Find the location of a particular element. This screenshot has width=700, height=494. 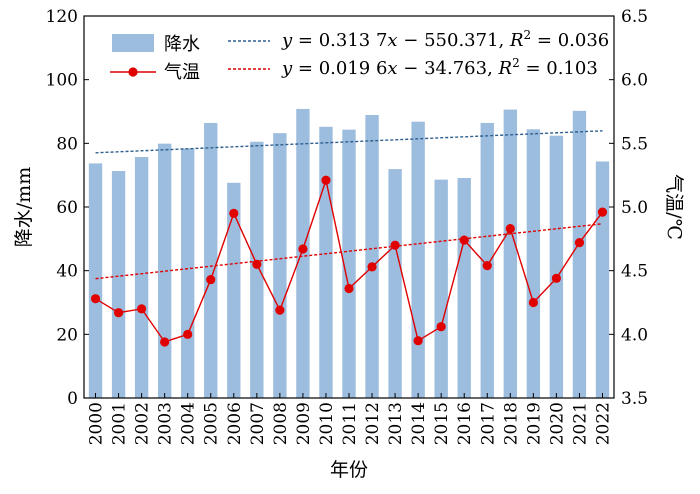

legend-swatch-precipitation is located at coordinates (133, 43).